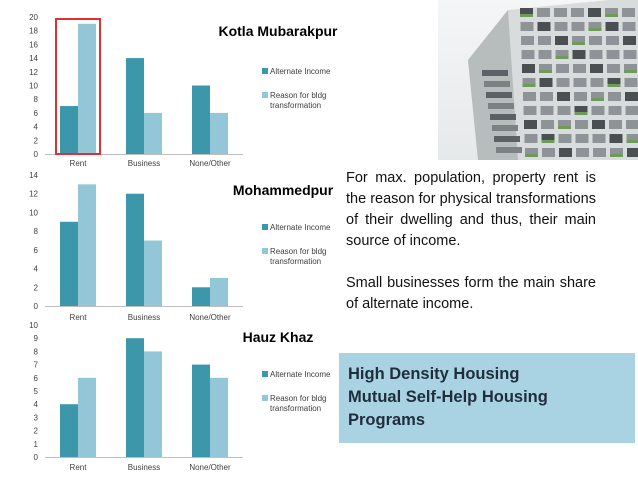  I want to click on chart-title: Kotla Mubarakpur, so click(278, 31).